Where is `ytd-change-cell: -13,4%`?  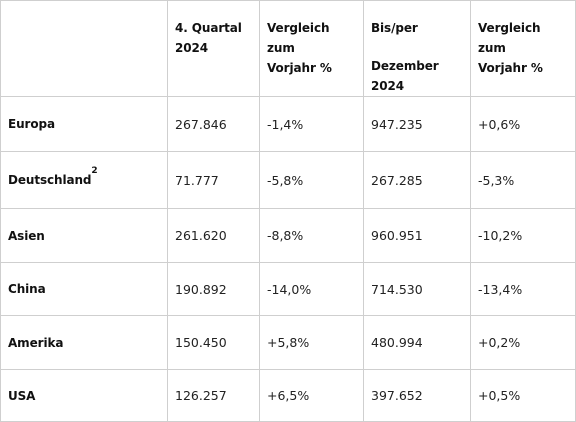 ytd-change-cell: -13,4% is located at coordinates (523, 289).